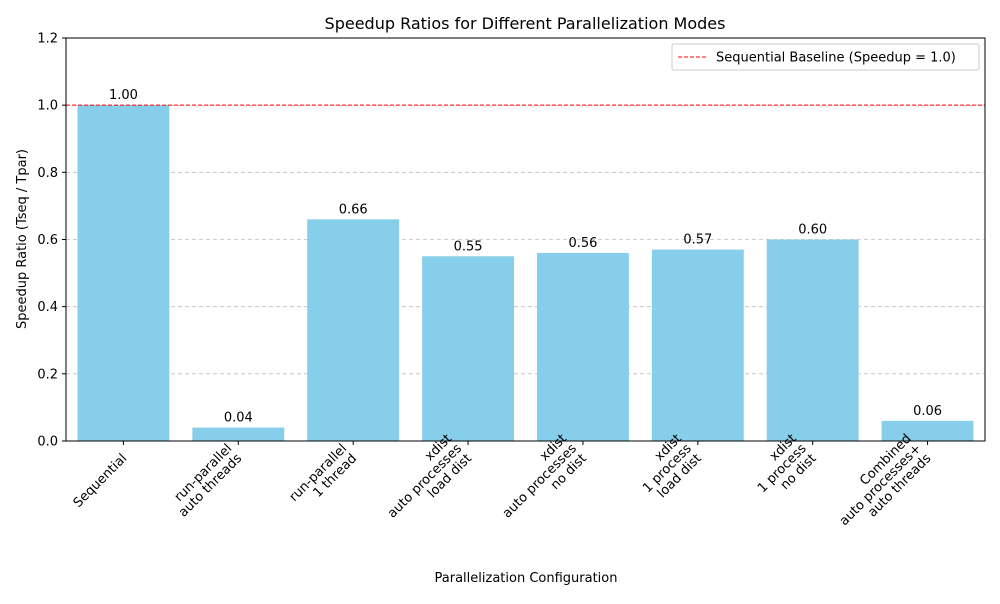 The height and width of the screenshot is (604, 1000). What do you see at coordinates (47, 240) in the screenshot?
I see `y-tick-label: 0.6` at bounding box center [47, 240].